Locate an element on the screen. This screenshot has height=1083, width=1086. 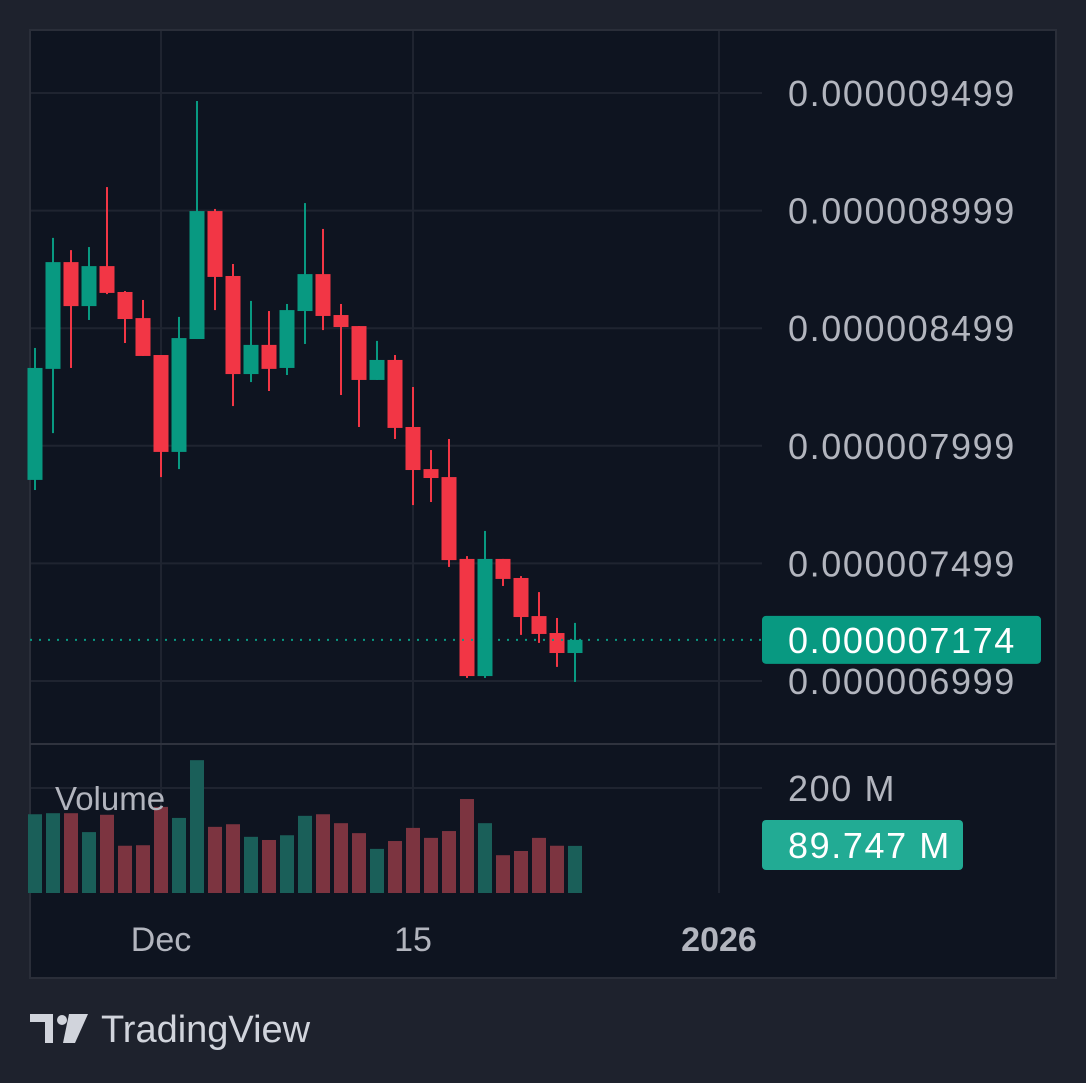
tradingview-logo: TradingView is located at coordinates (170, 1030).